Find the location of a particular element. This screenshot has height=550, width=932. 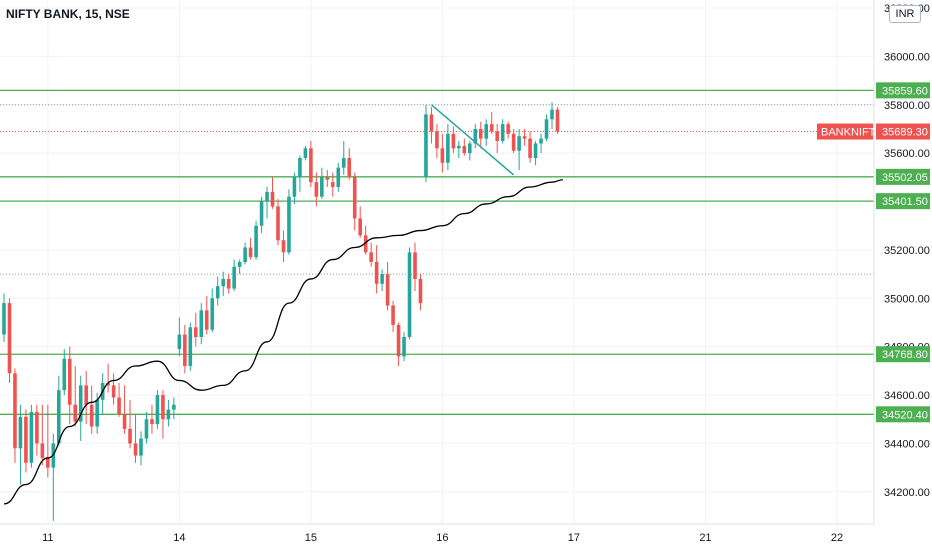

price-tick-label: 34400.00 is located at coordinates (907, 444).